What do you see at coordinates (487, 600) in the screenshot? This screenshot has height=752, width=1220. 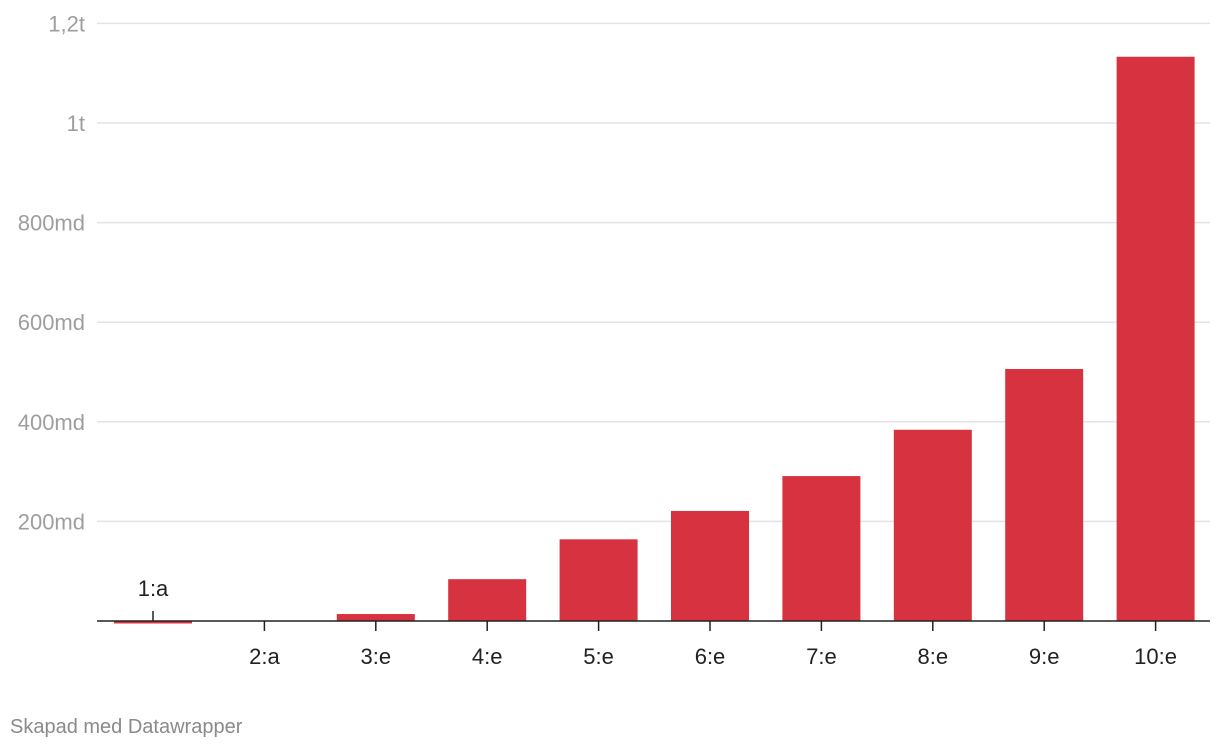 I see `bar-4-e` at bounding box center [487, 600].